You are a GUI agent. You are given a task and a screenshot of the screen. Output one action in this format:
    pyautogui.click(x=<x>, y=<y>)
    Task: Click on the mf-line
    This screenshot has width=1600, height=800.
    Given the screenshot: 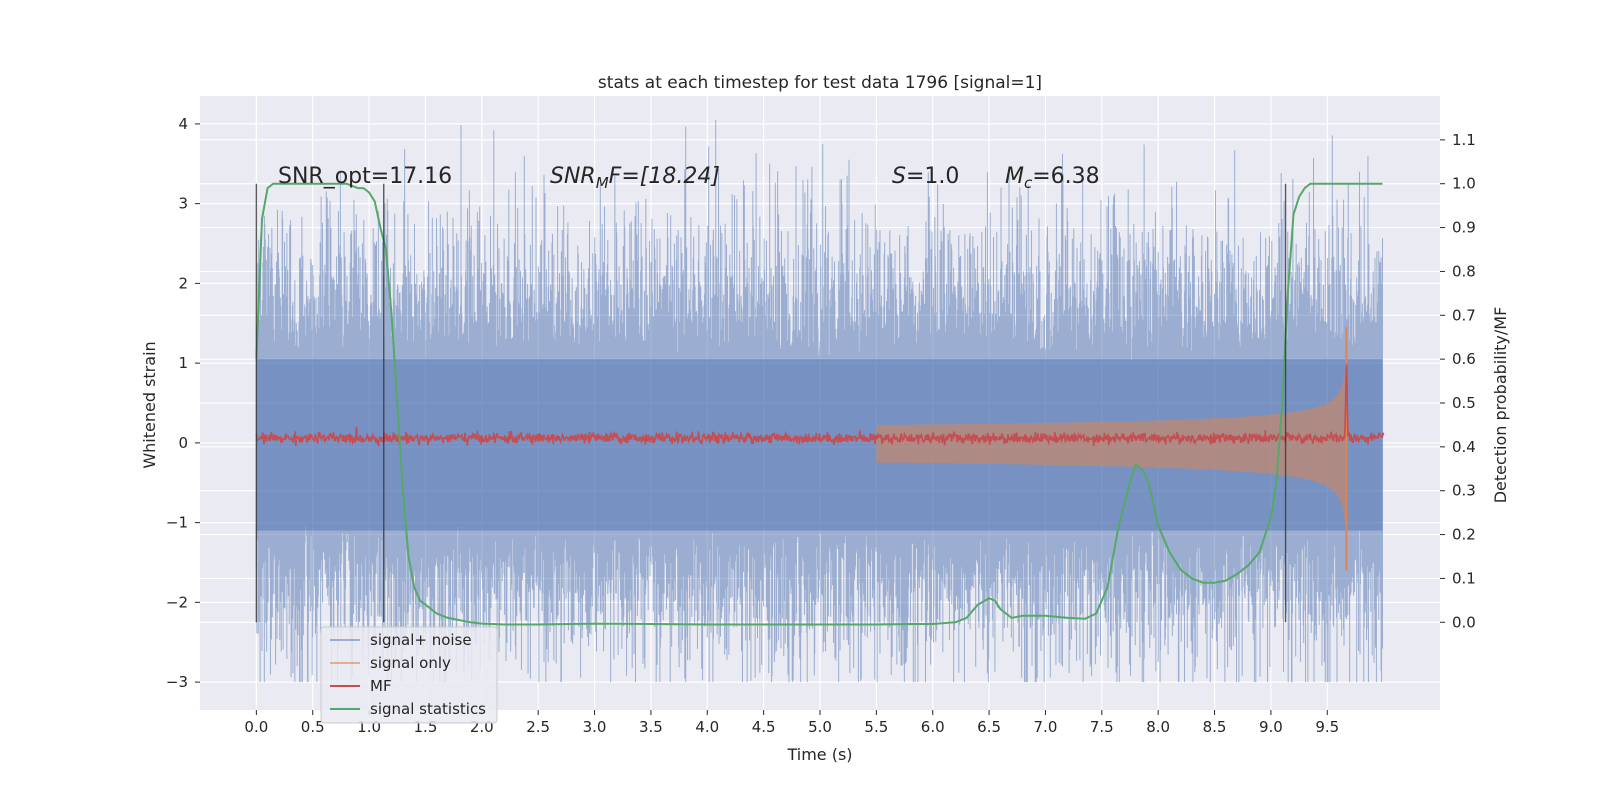 What is the action you would take?
    pyautogui.click(x=820, y=406)
    